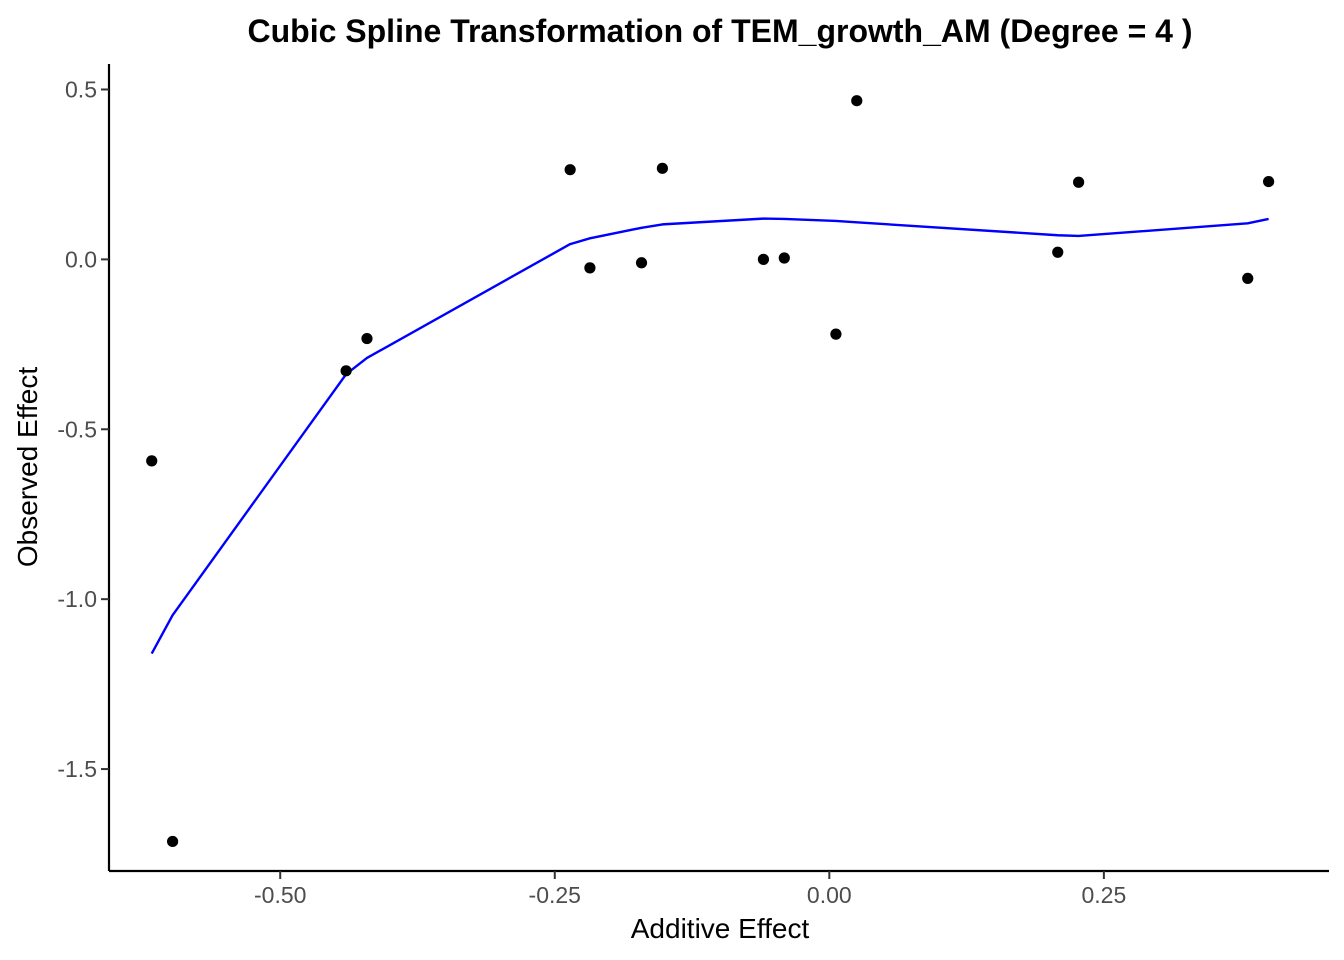 This screenshot has width=1344, height=960. Describe the element at coordinates (1103, 895) in the screenshot. I see `x-tick-label: 0.25` at that location.